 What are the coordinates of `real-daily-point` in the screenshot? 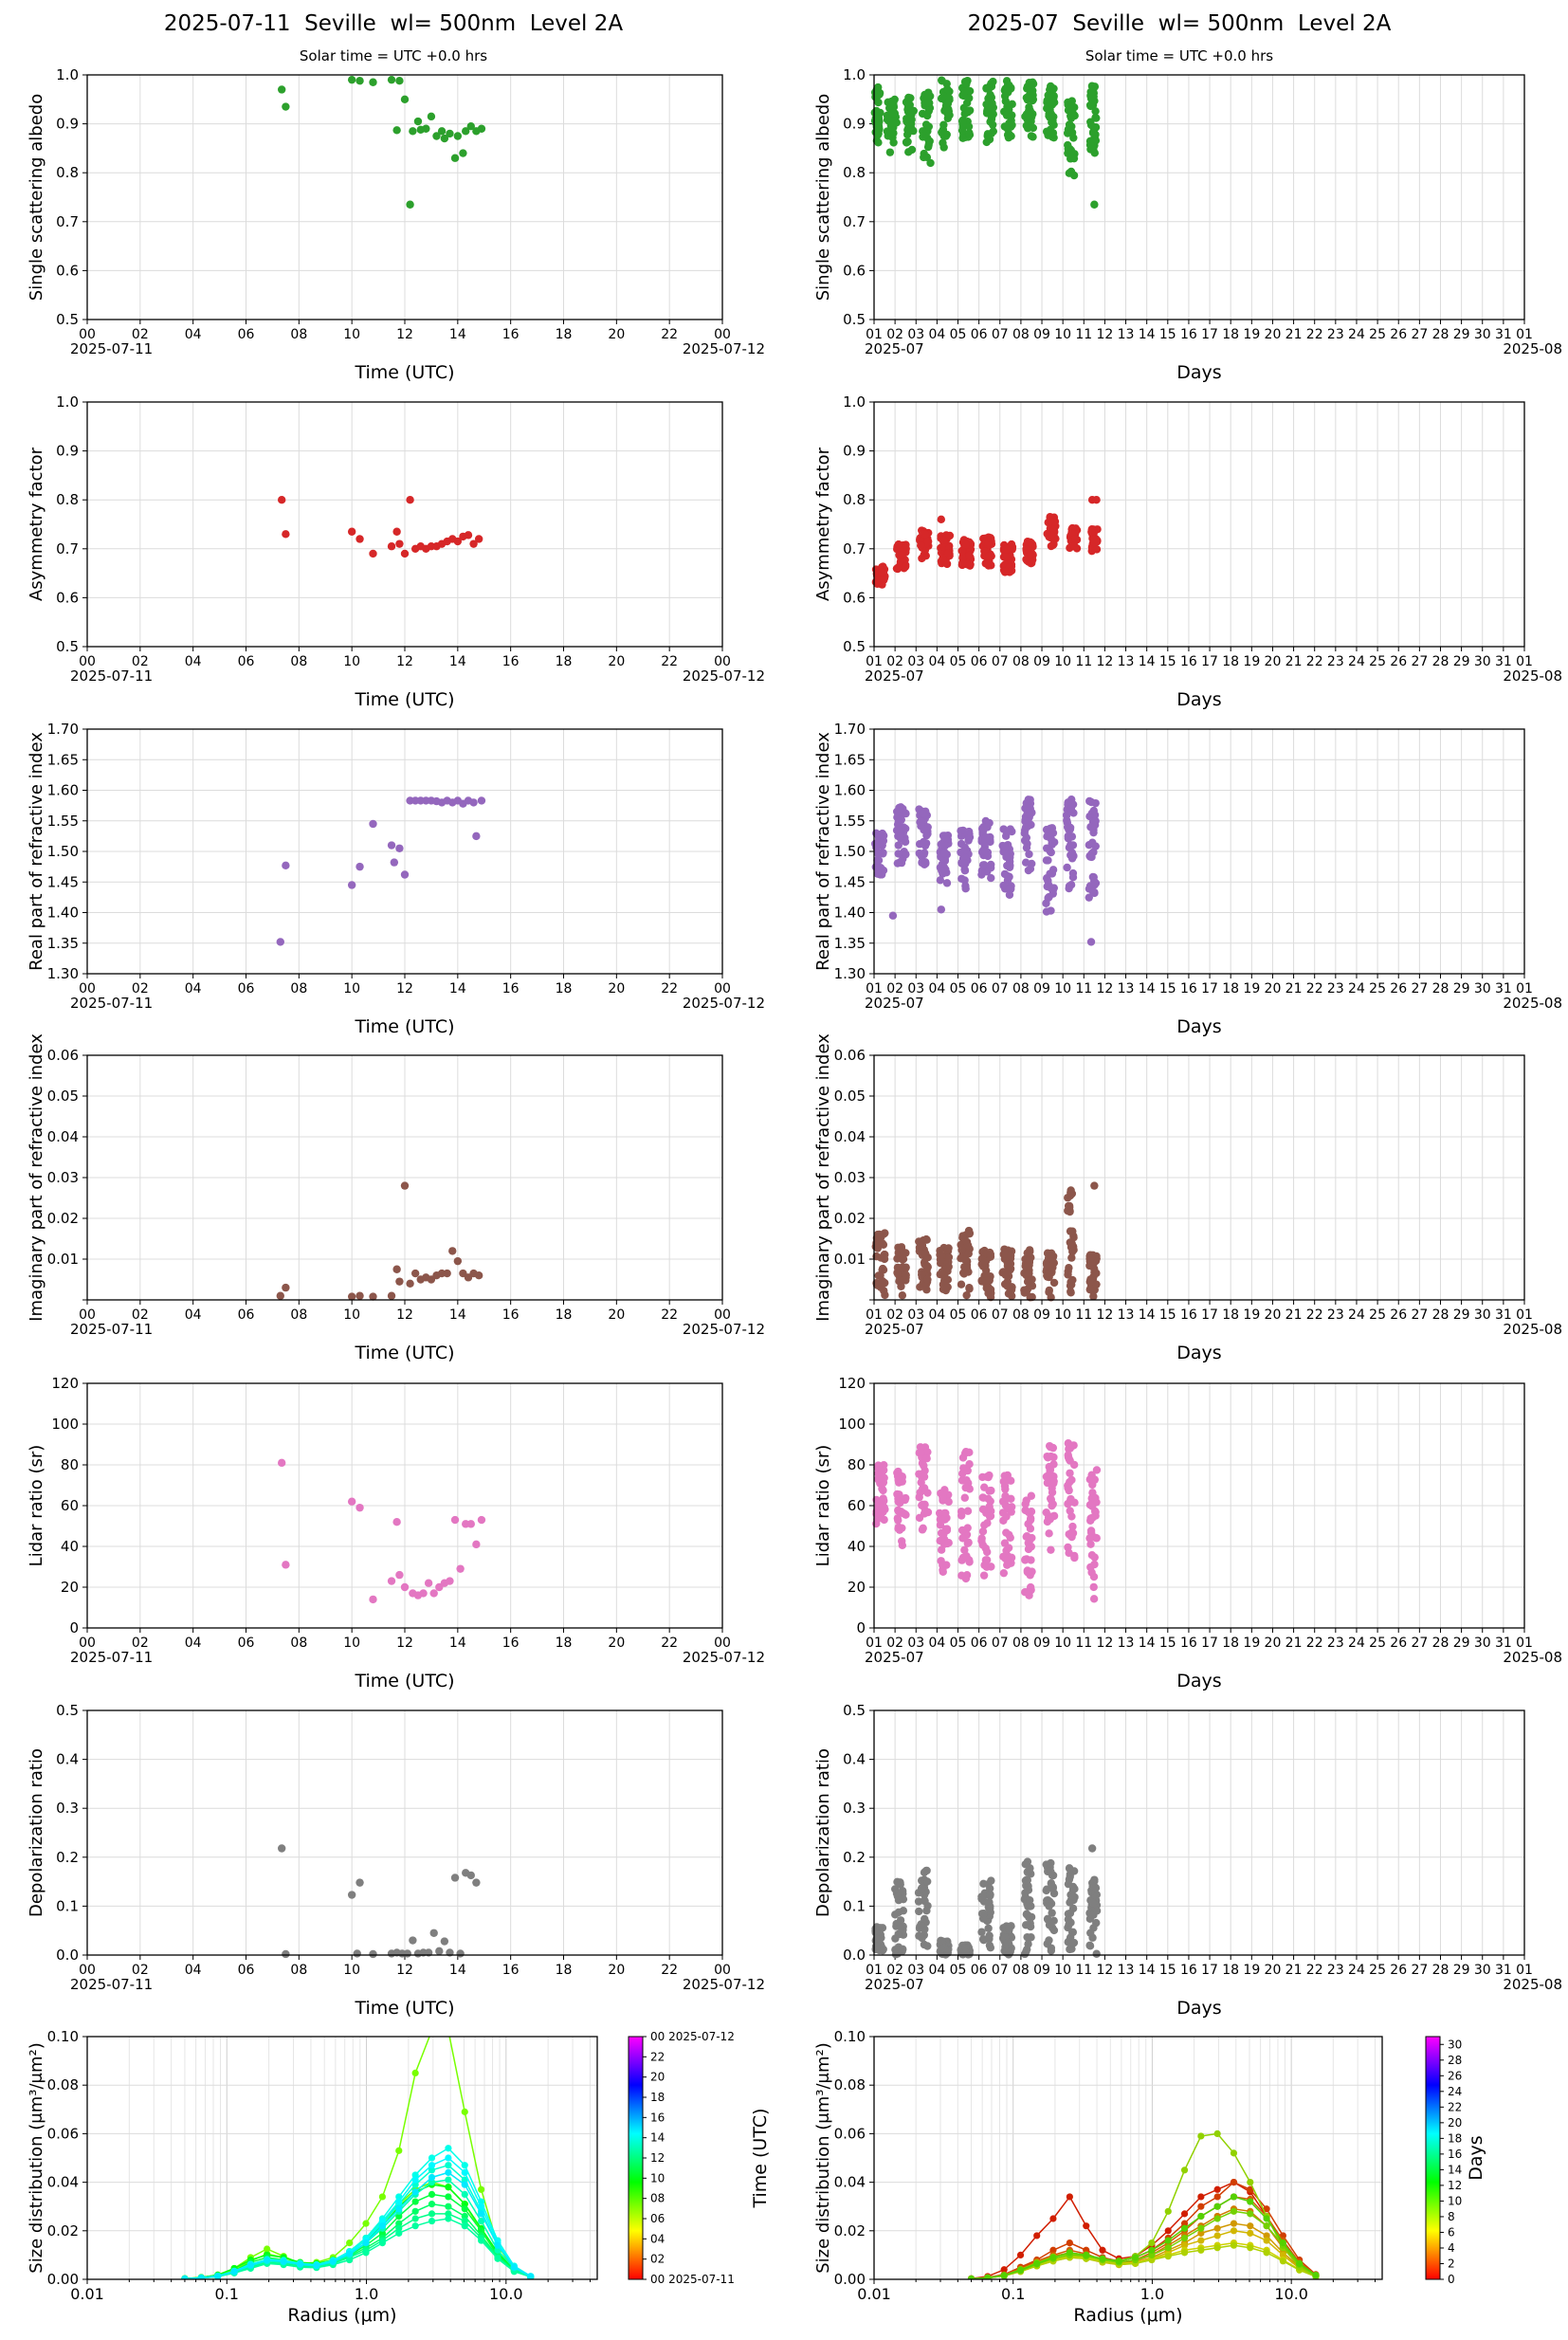 It's located at (373, 824).